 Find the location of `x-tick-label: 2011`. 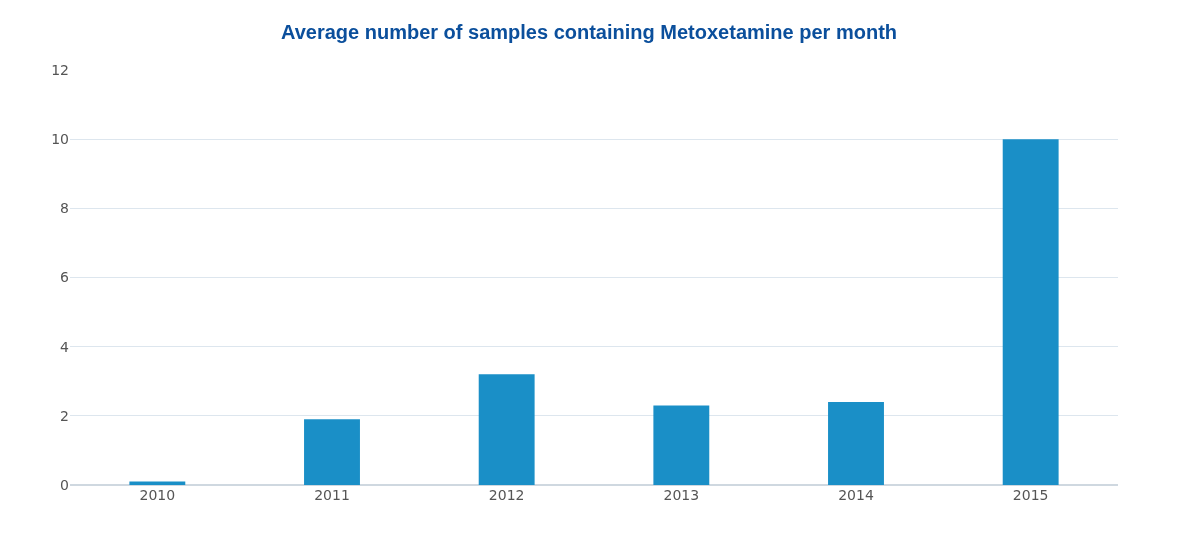

x-tick-label: 2011 is located at coordinates (332, 495).